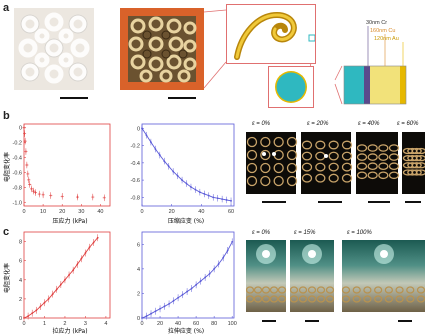  I want to click on strain-caption: ε = 0%, so click(261, 124).